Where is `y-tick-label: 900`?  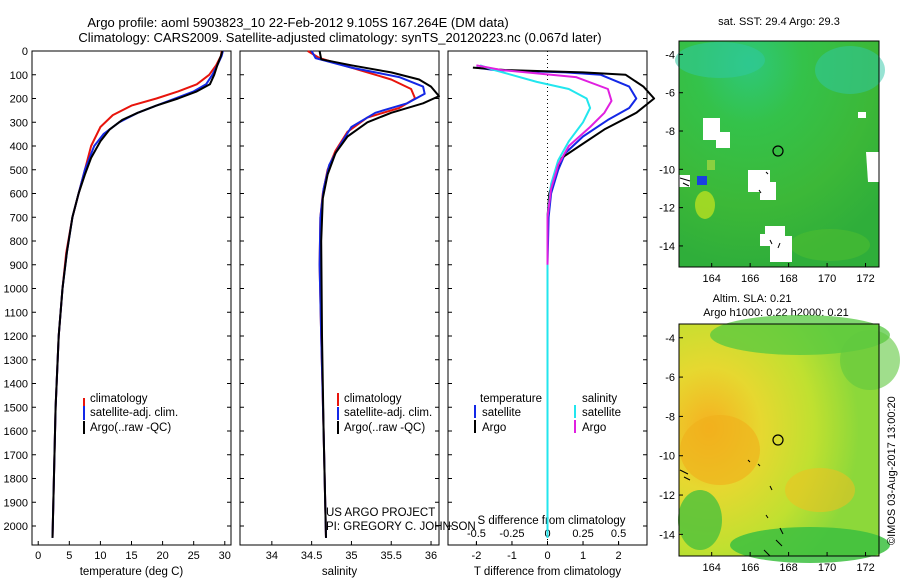
y-tick-label: 900 is located at coordinates (19, 266).